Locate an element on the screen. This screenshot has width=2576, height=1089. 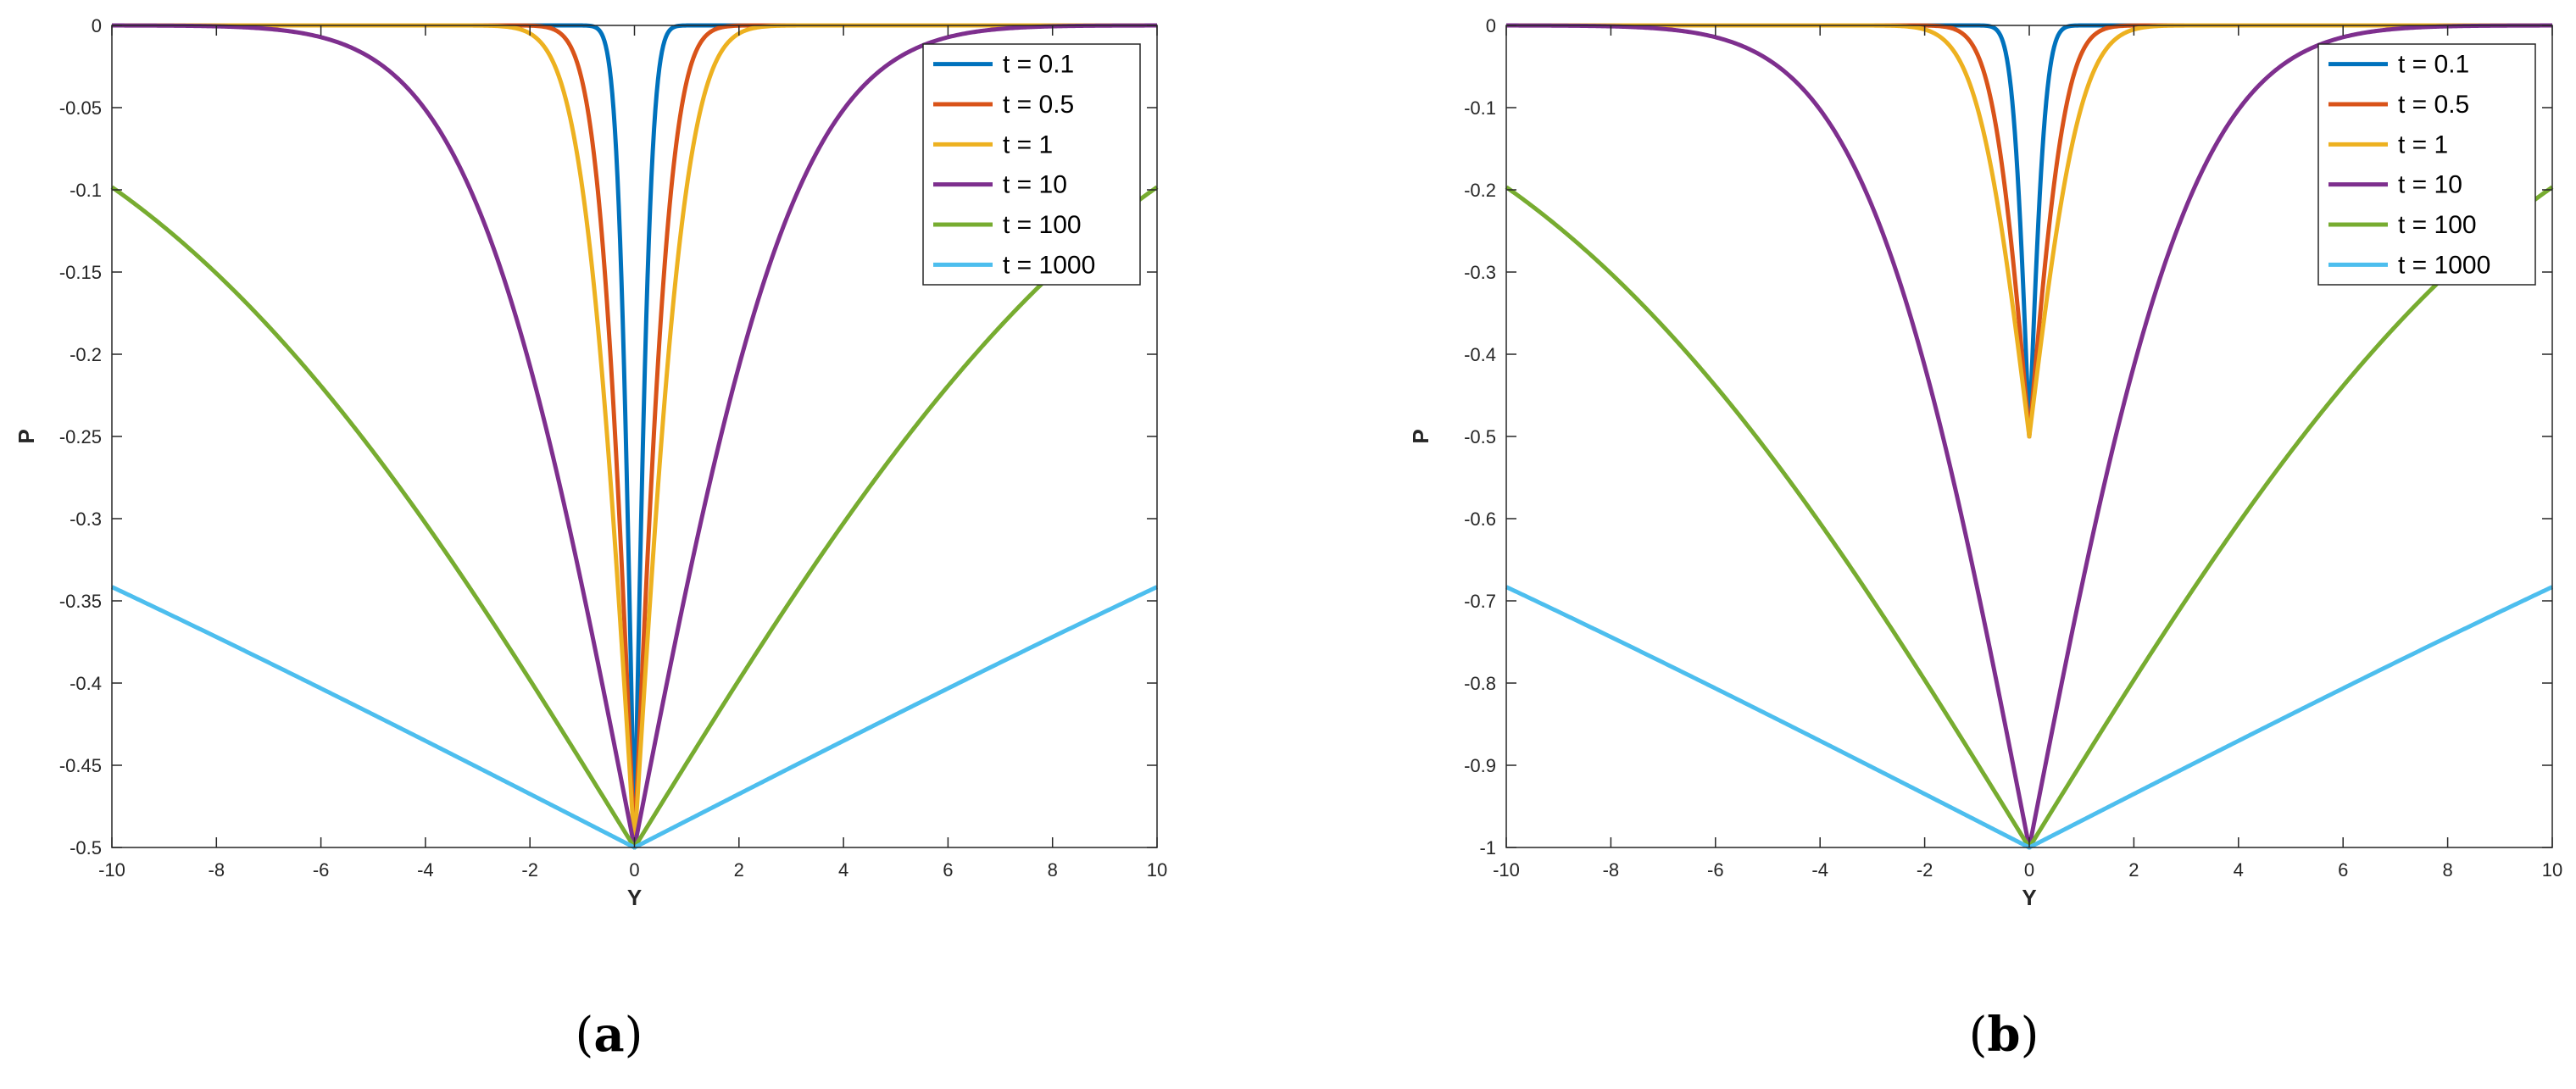
y-tick-label: -0.9 is located at coordinates (1480, 765).